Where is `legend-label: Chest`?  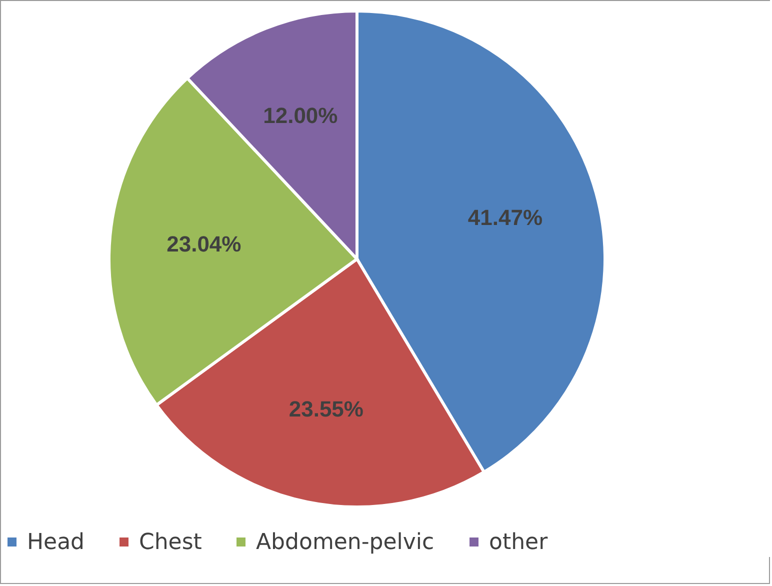
legend-label: Chest is located at coordinates (170, 542).